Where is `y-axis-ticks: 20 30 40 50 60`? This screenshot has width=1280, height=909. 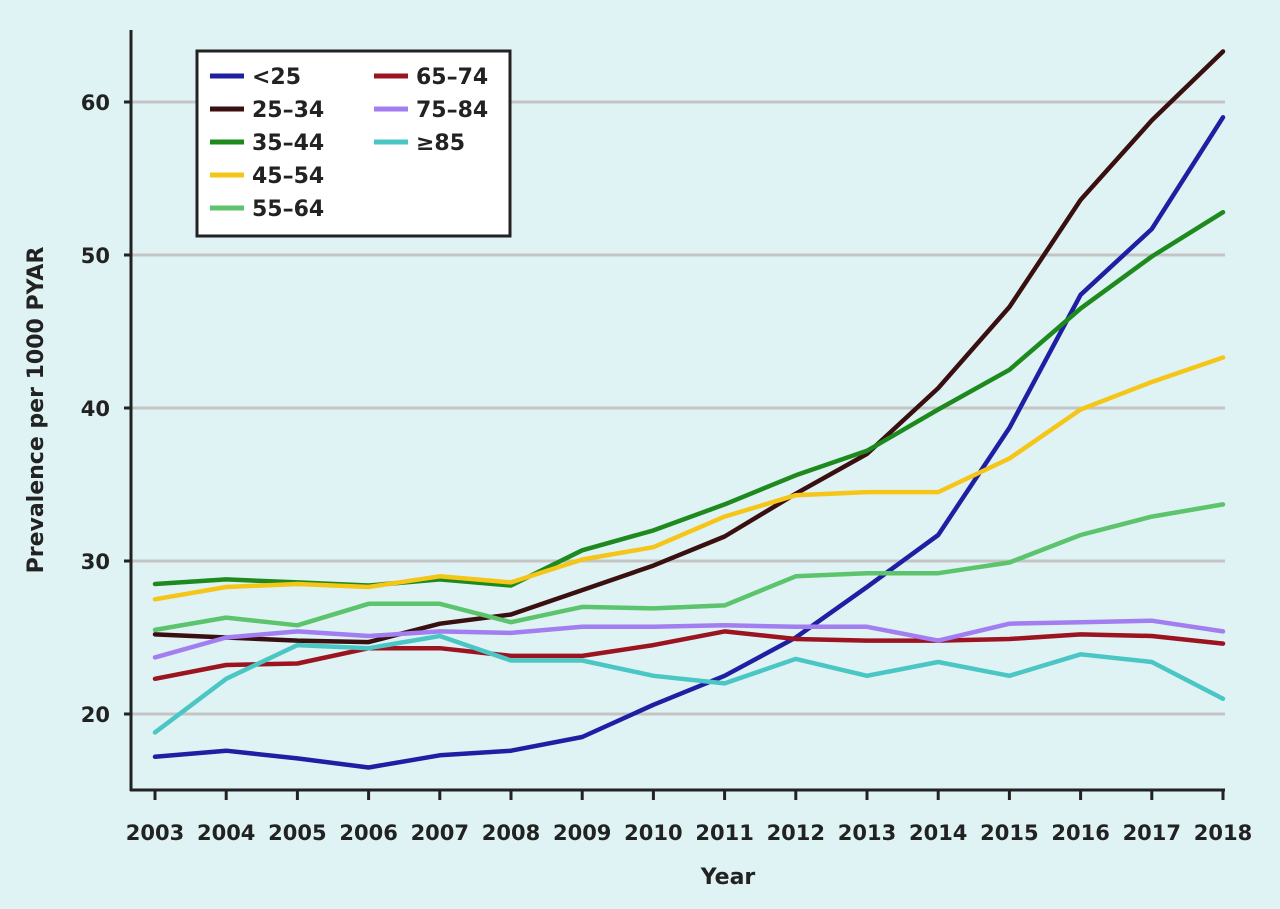
y-axis-ticks: 20 30 40 50 60 is located at coordinates (106, 409).